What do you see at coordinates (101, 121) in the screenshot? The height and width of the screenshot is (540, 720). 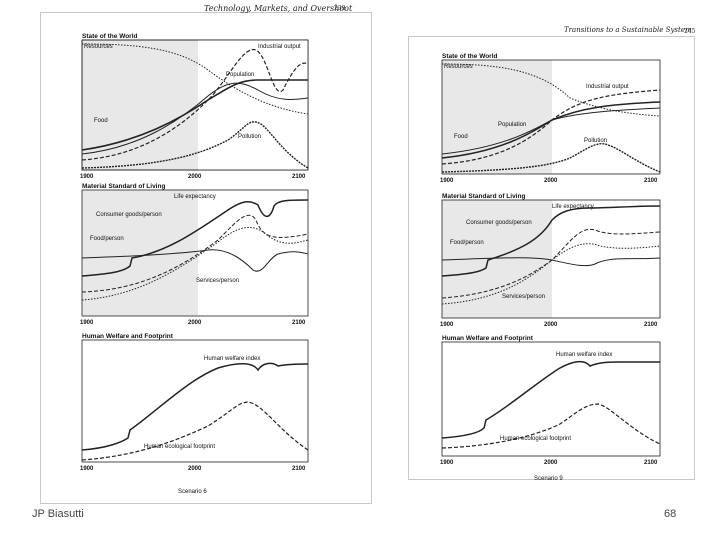 I see `left-panel1-label-food: Food` at bounding box center [101, 121].